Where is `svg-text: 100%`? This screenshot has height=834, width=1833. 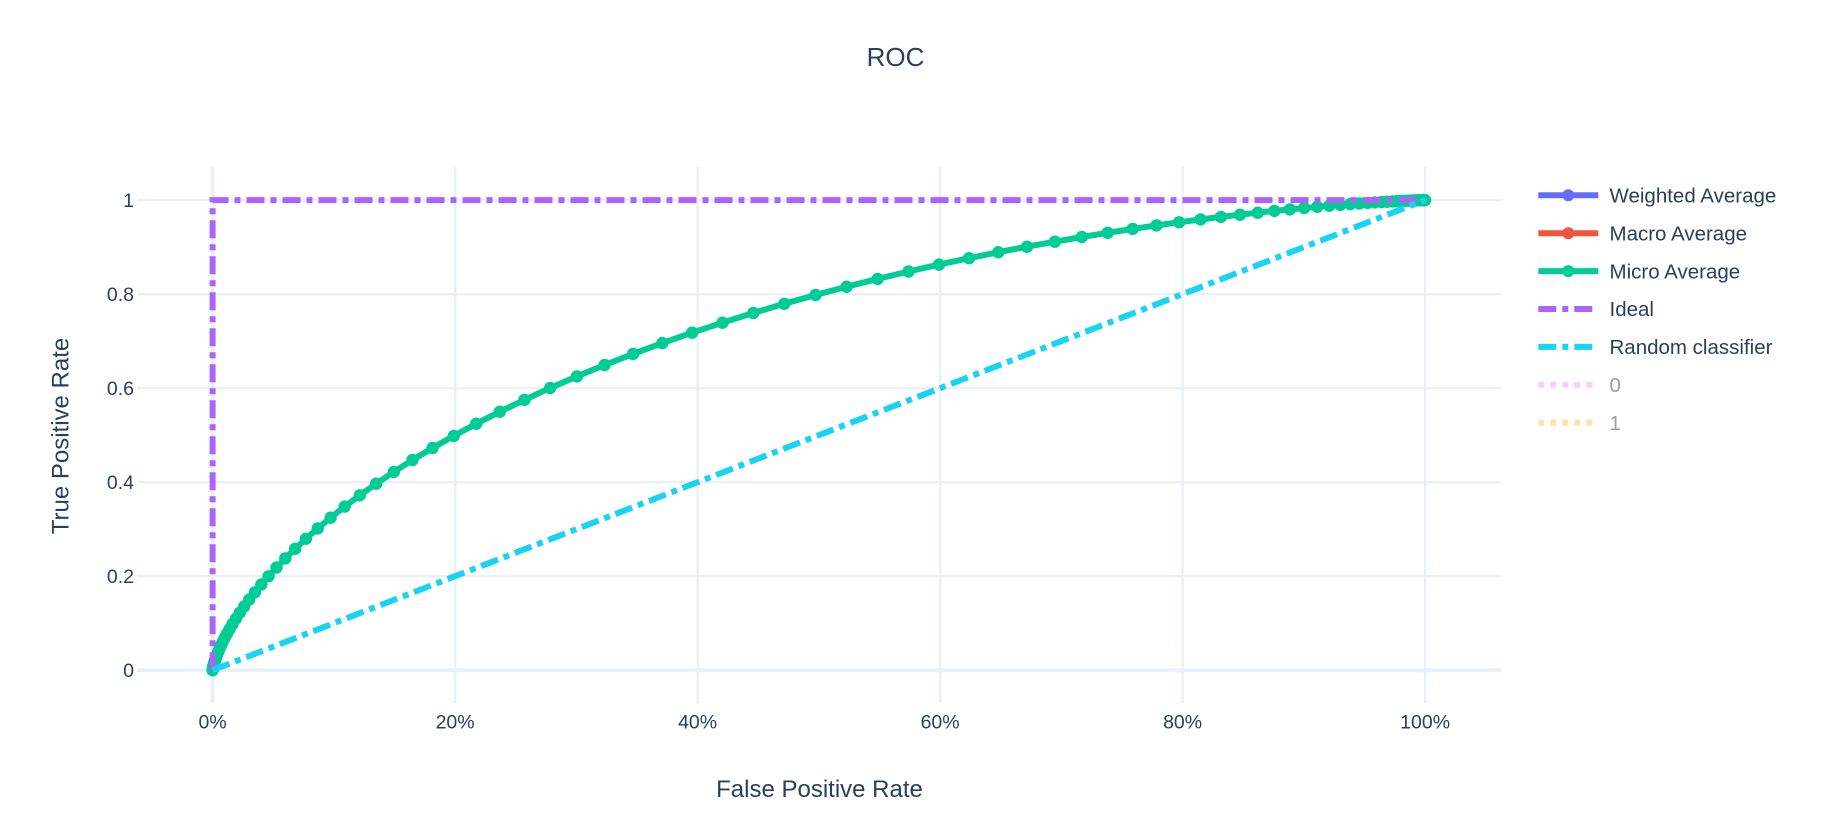 svg-text: 100% is located at coordinates (1425, 722).